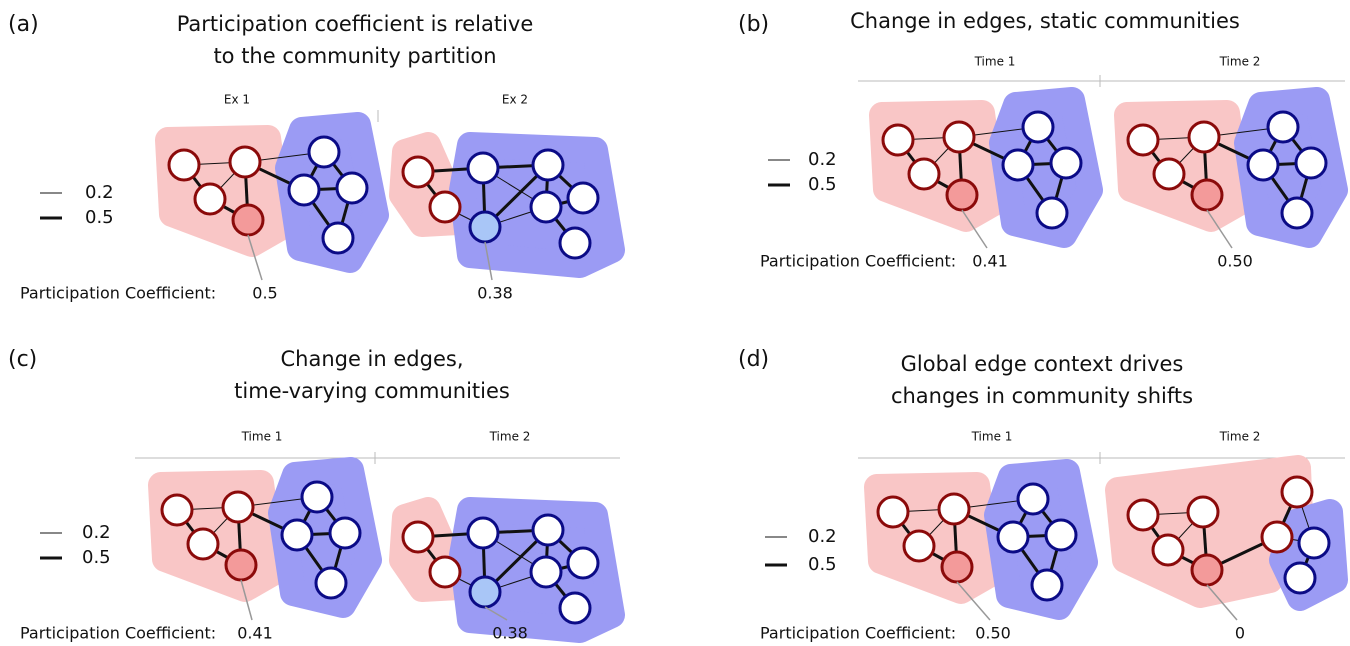  What do you see at coordinates (1045, 21) in the screenshot?
I see `panel-title: Change in edges, static communities` at bounding box center [1045, 21].